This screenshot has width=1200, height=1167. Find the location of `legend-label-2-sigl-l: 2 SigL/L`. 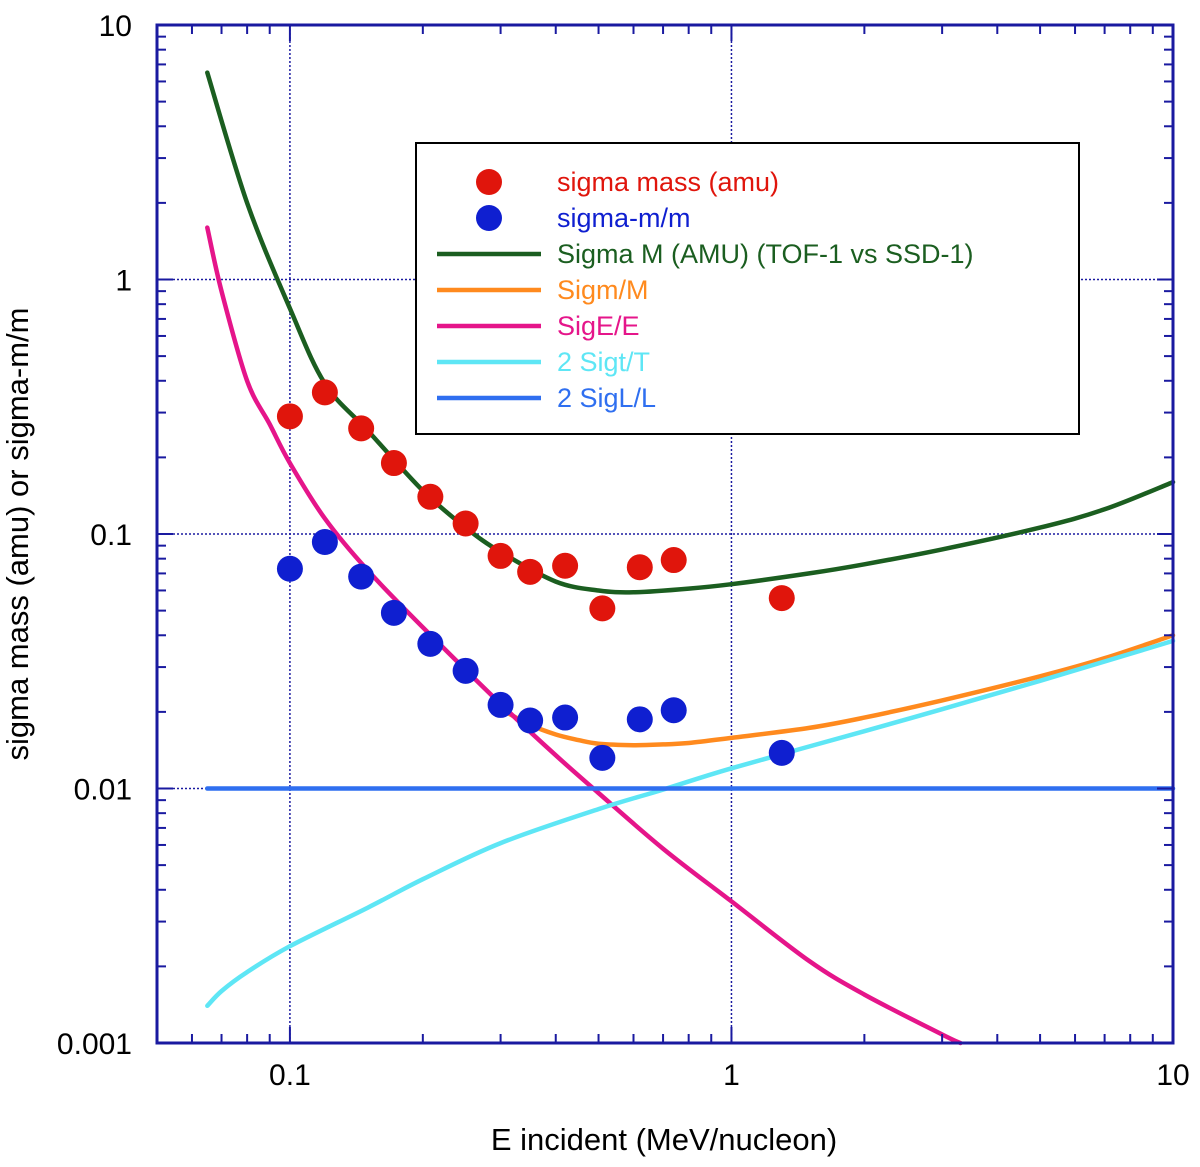

legend-label-2-sigl-l: 2 SigL/L is located at coordinates (606, 398).